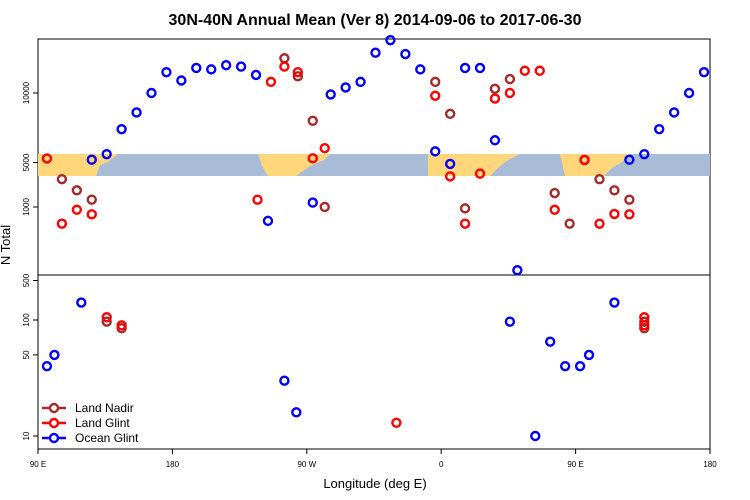  I want to click on legend-item: Ocean Glint, so click(90, 438).